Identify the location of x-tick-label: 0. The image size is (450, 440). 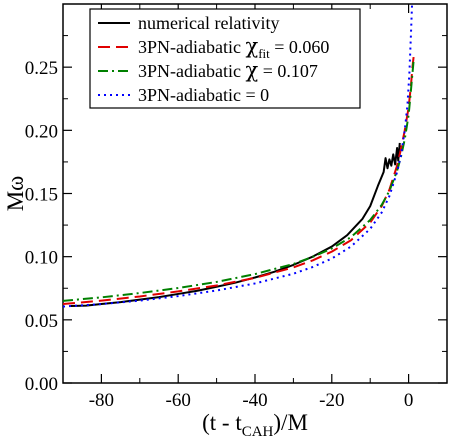
(409, 400).